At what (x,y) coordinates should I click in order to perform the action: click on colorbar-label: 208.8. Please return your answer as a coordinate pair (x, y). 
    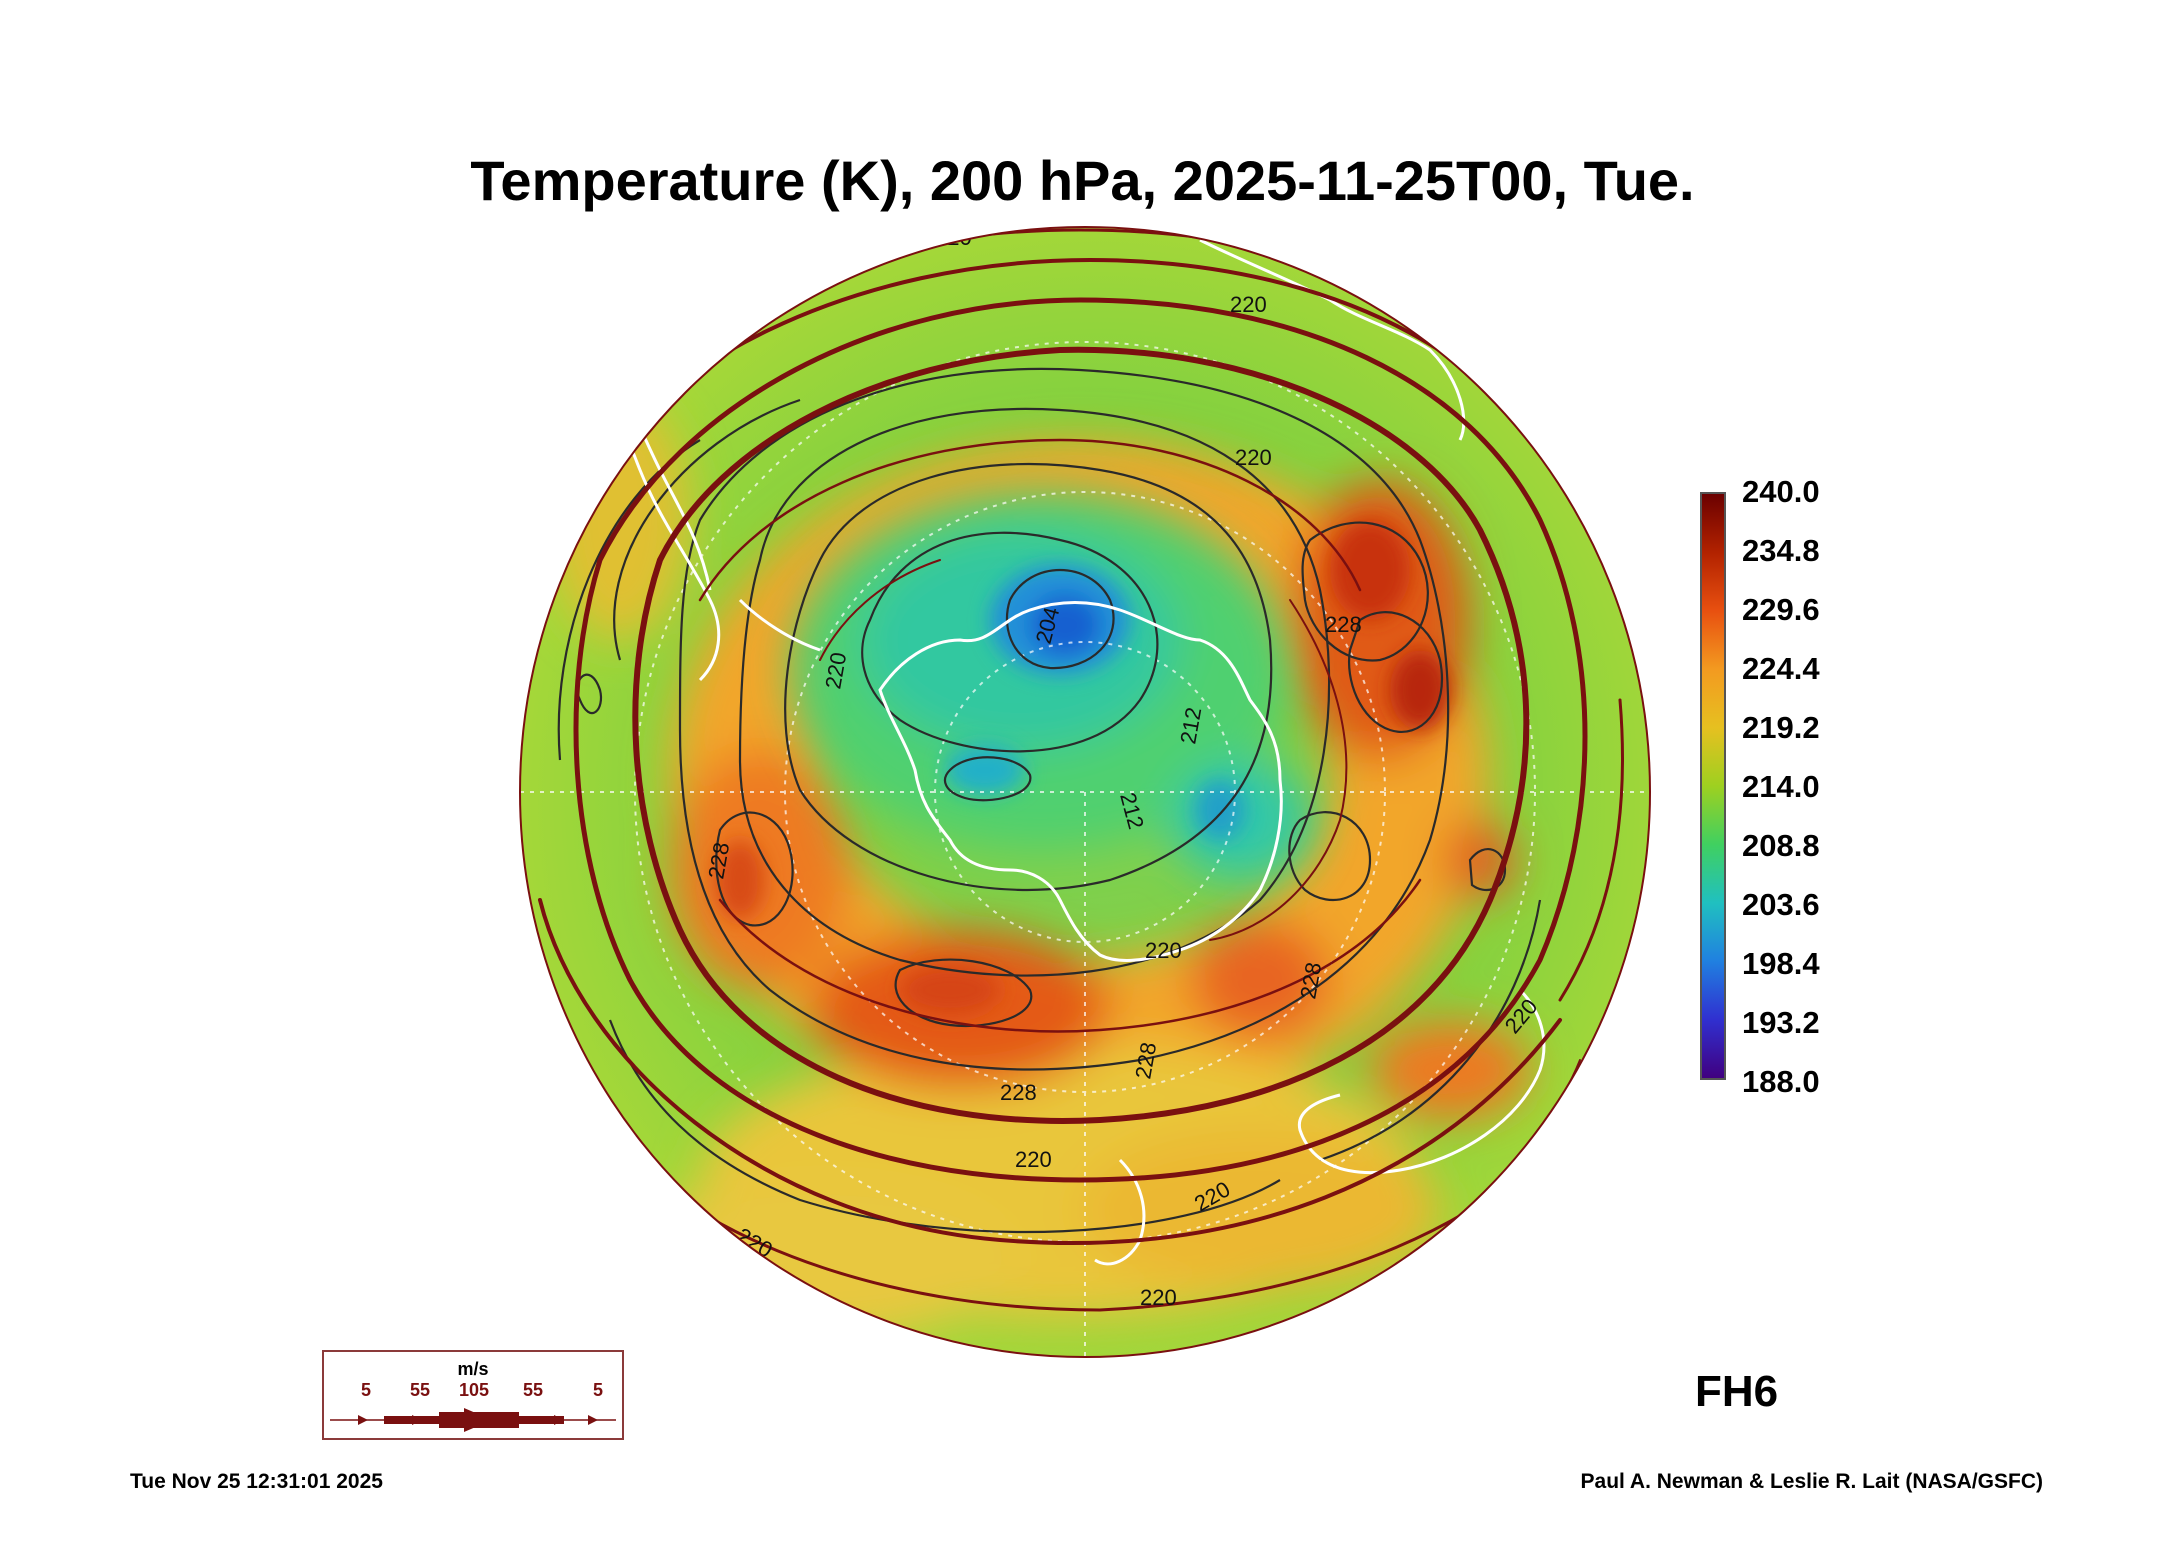
    Looking at the image, I should click on (1781, 845).